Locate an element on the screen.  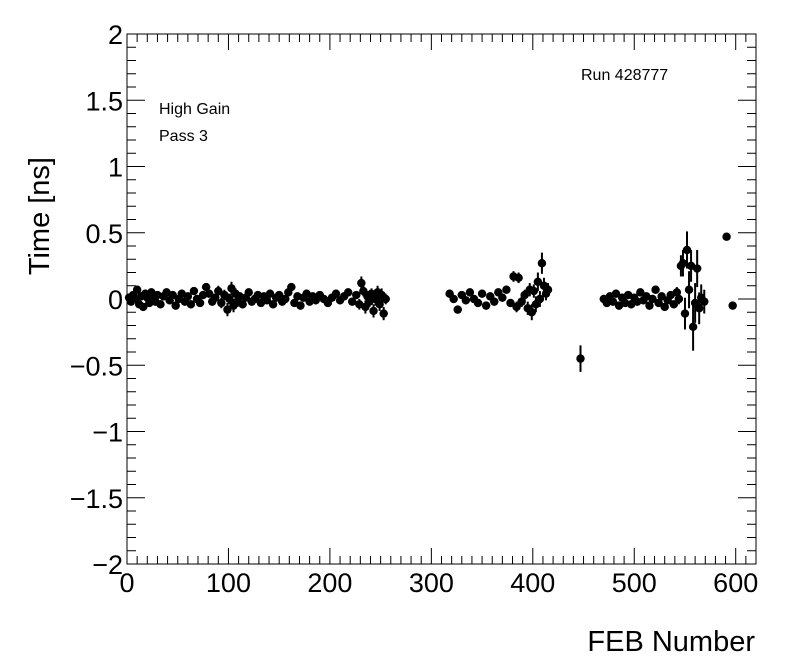
x-tick-labels: 0 100 200 300 400 500 600 is located at coordinates (438, 583).